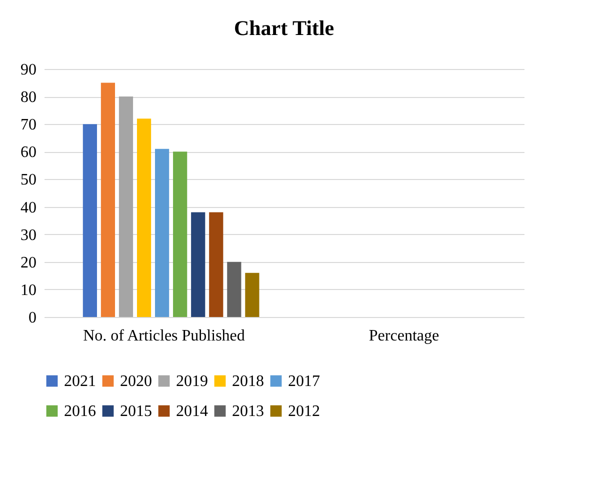 Image resolution: width=590 pixels, height=477 pixels. I want to click on chart-title: Chart Title, so click(284, 28).